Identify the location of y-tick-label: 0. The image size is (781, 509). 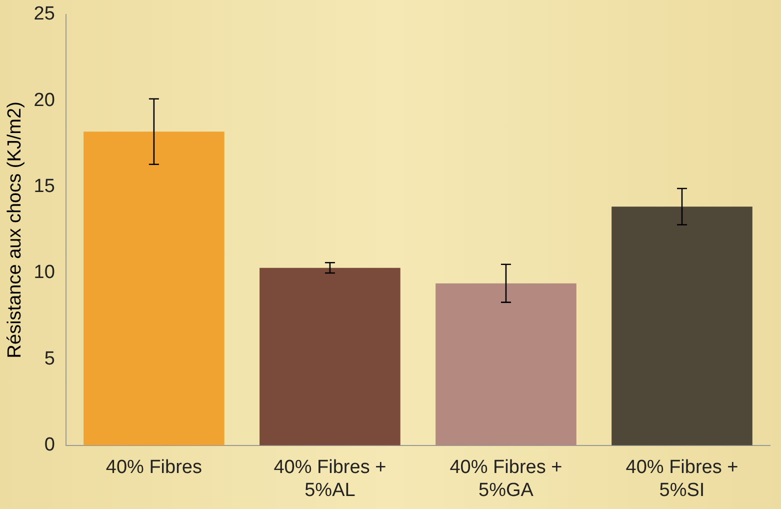
(49, 445).